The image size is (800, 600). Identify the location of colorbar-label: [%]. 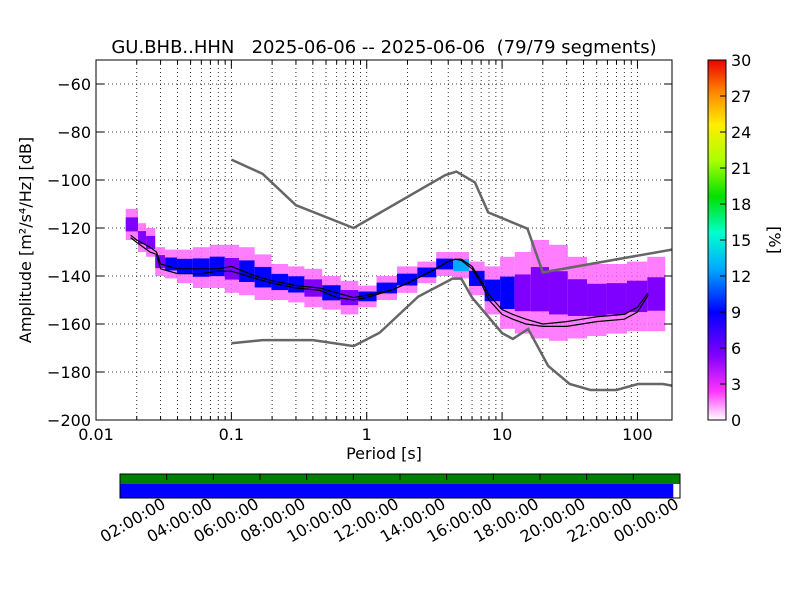
(774, 240).